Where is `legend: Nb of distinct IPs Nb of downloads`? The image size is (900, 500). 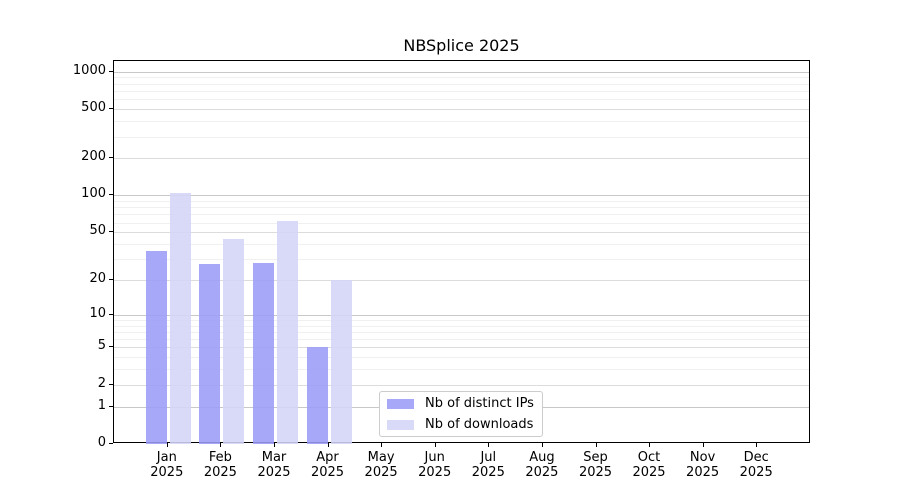 legend: Nb of distinct IPs Nb of downloads is located at coordinates (461, 414).